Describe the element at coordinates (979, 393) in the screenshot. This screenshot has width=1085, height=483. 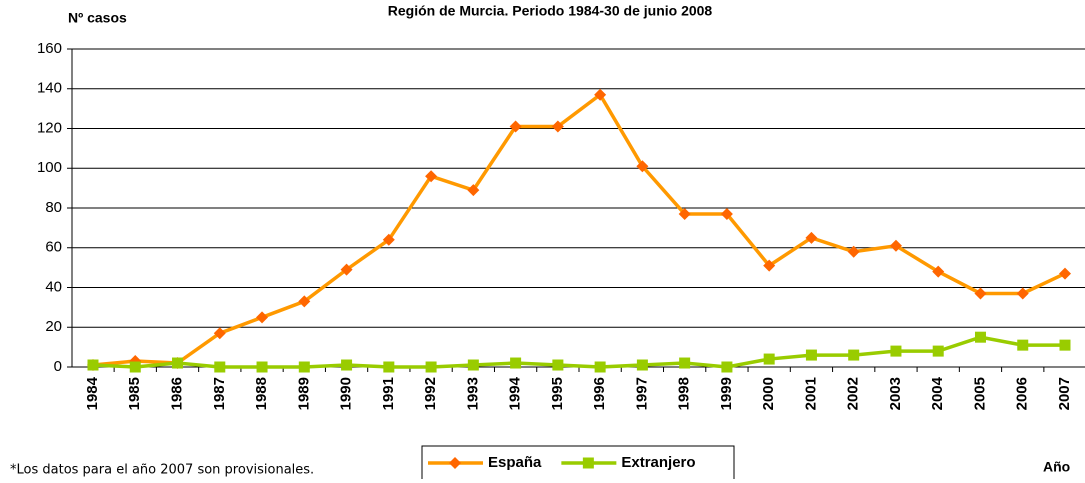
I see `x-tick-label: 2005` at that location.